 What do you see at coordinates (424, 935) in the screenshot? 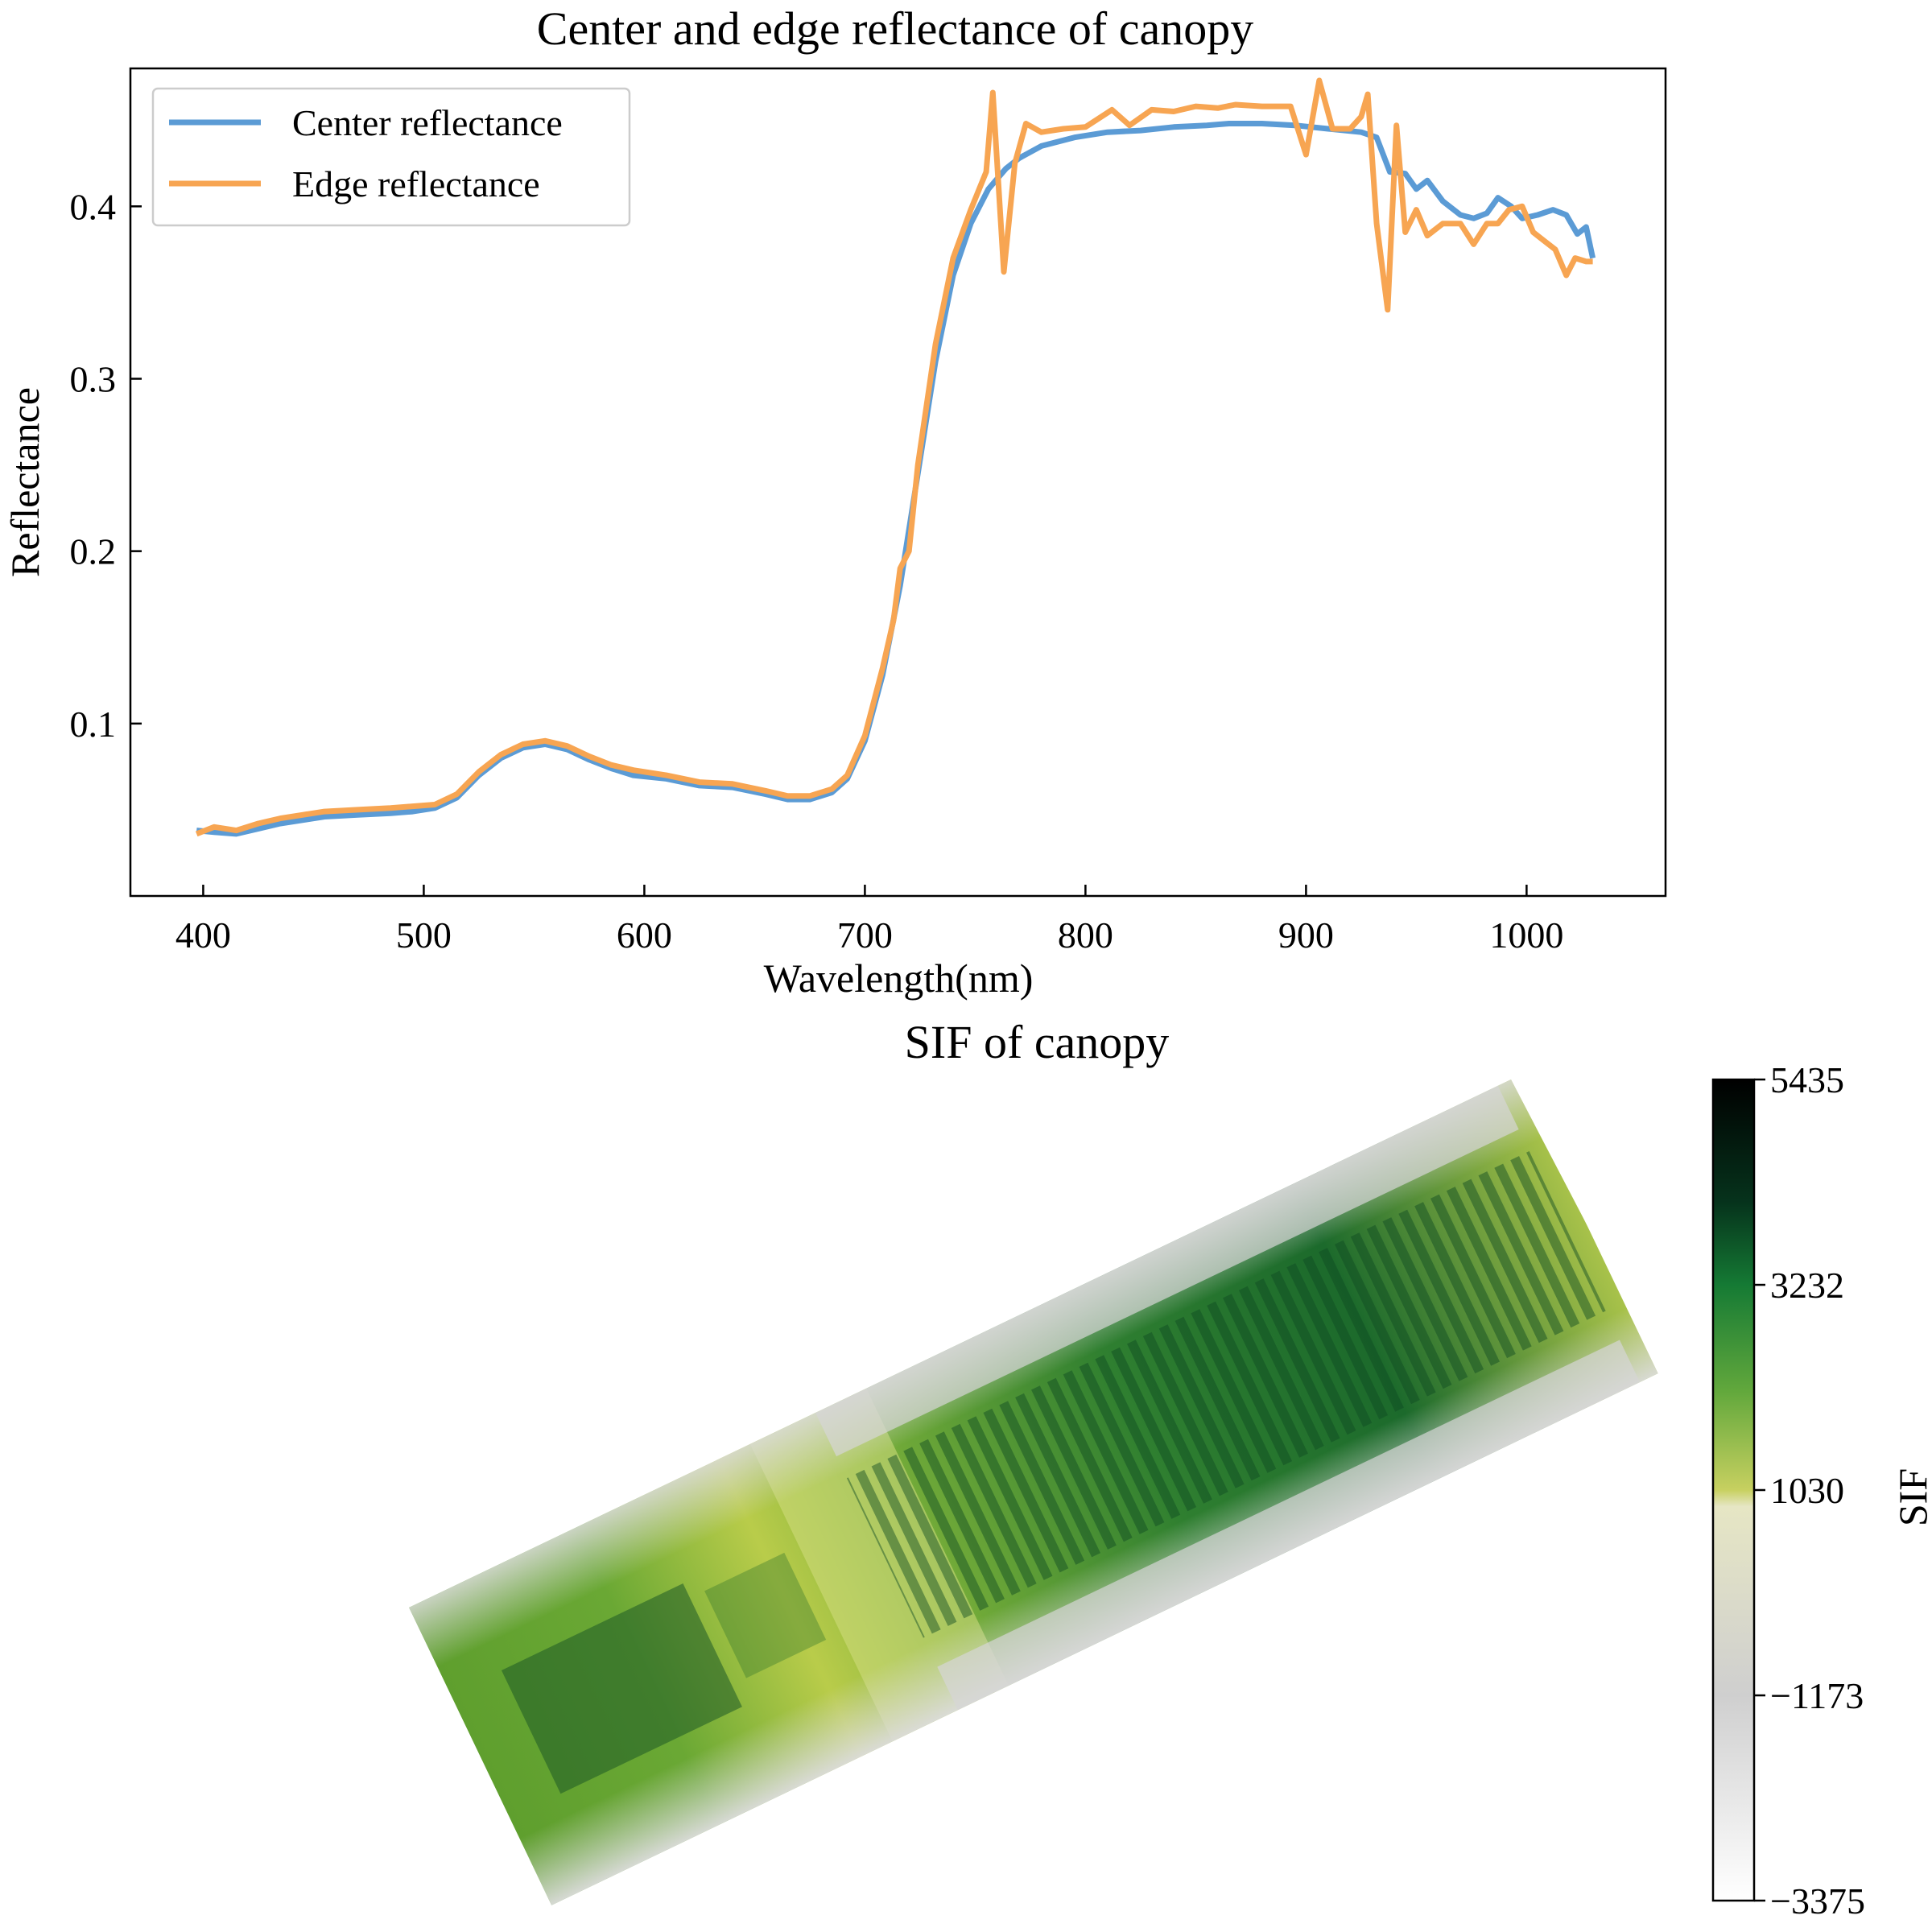
I see `x-tick-label: 500` at bounding box center [424, 935].